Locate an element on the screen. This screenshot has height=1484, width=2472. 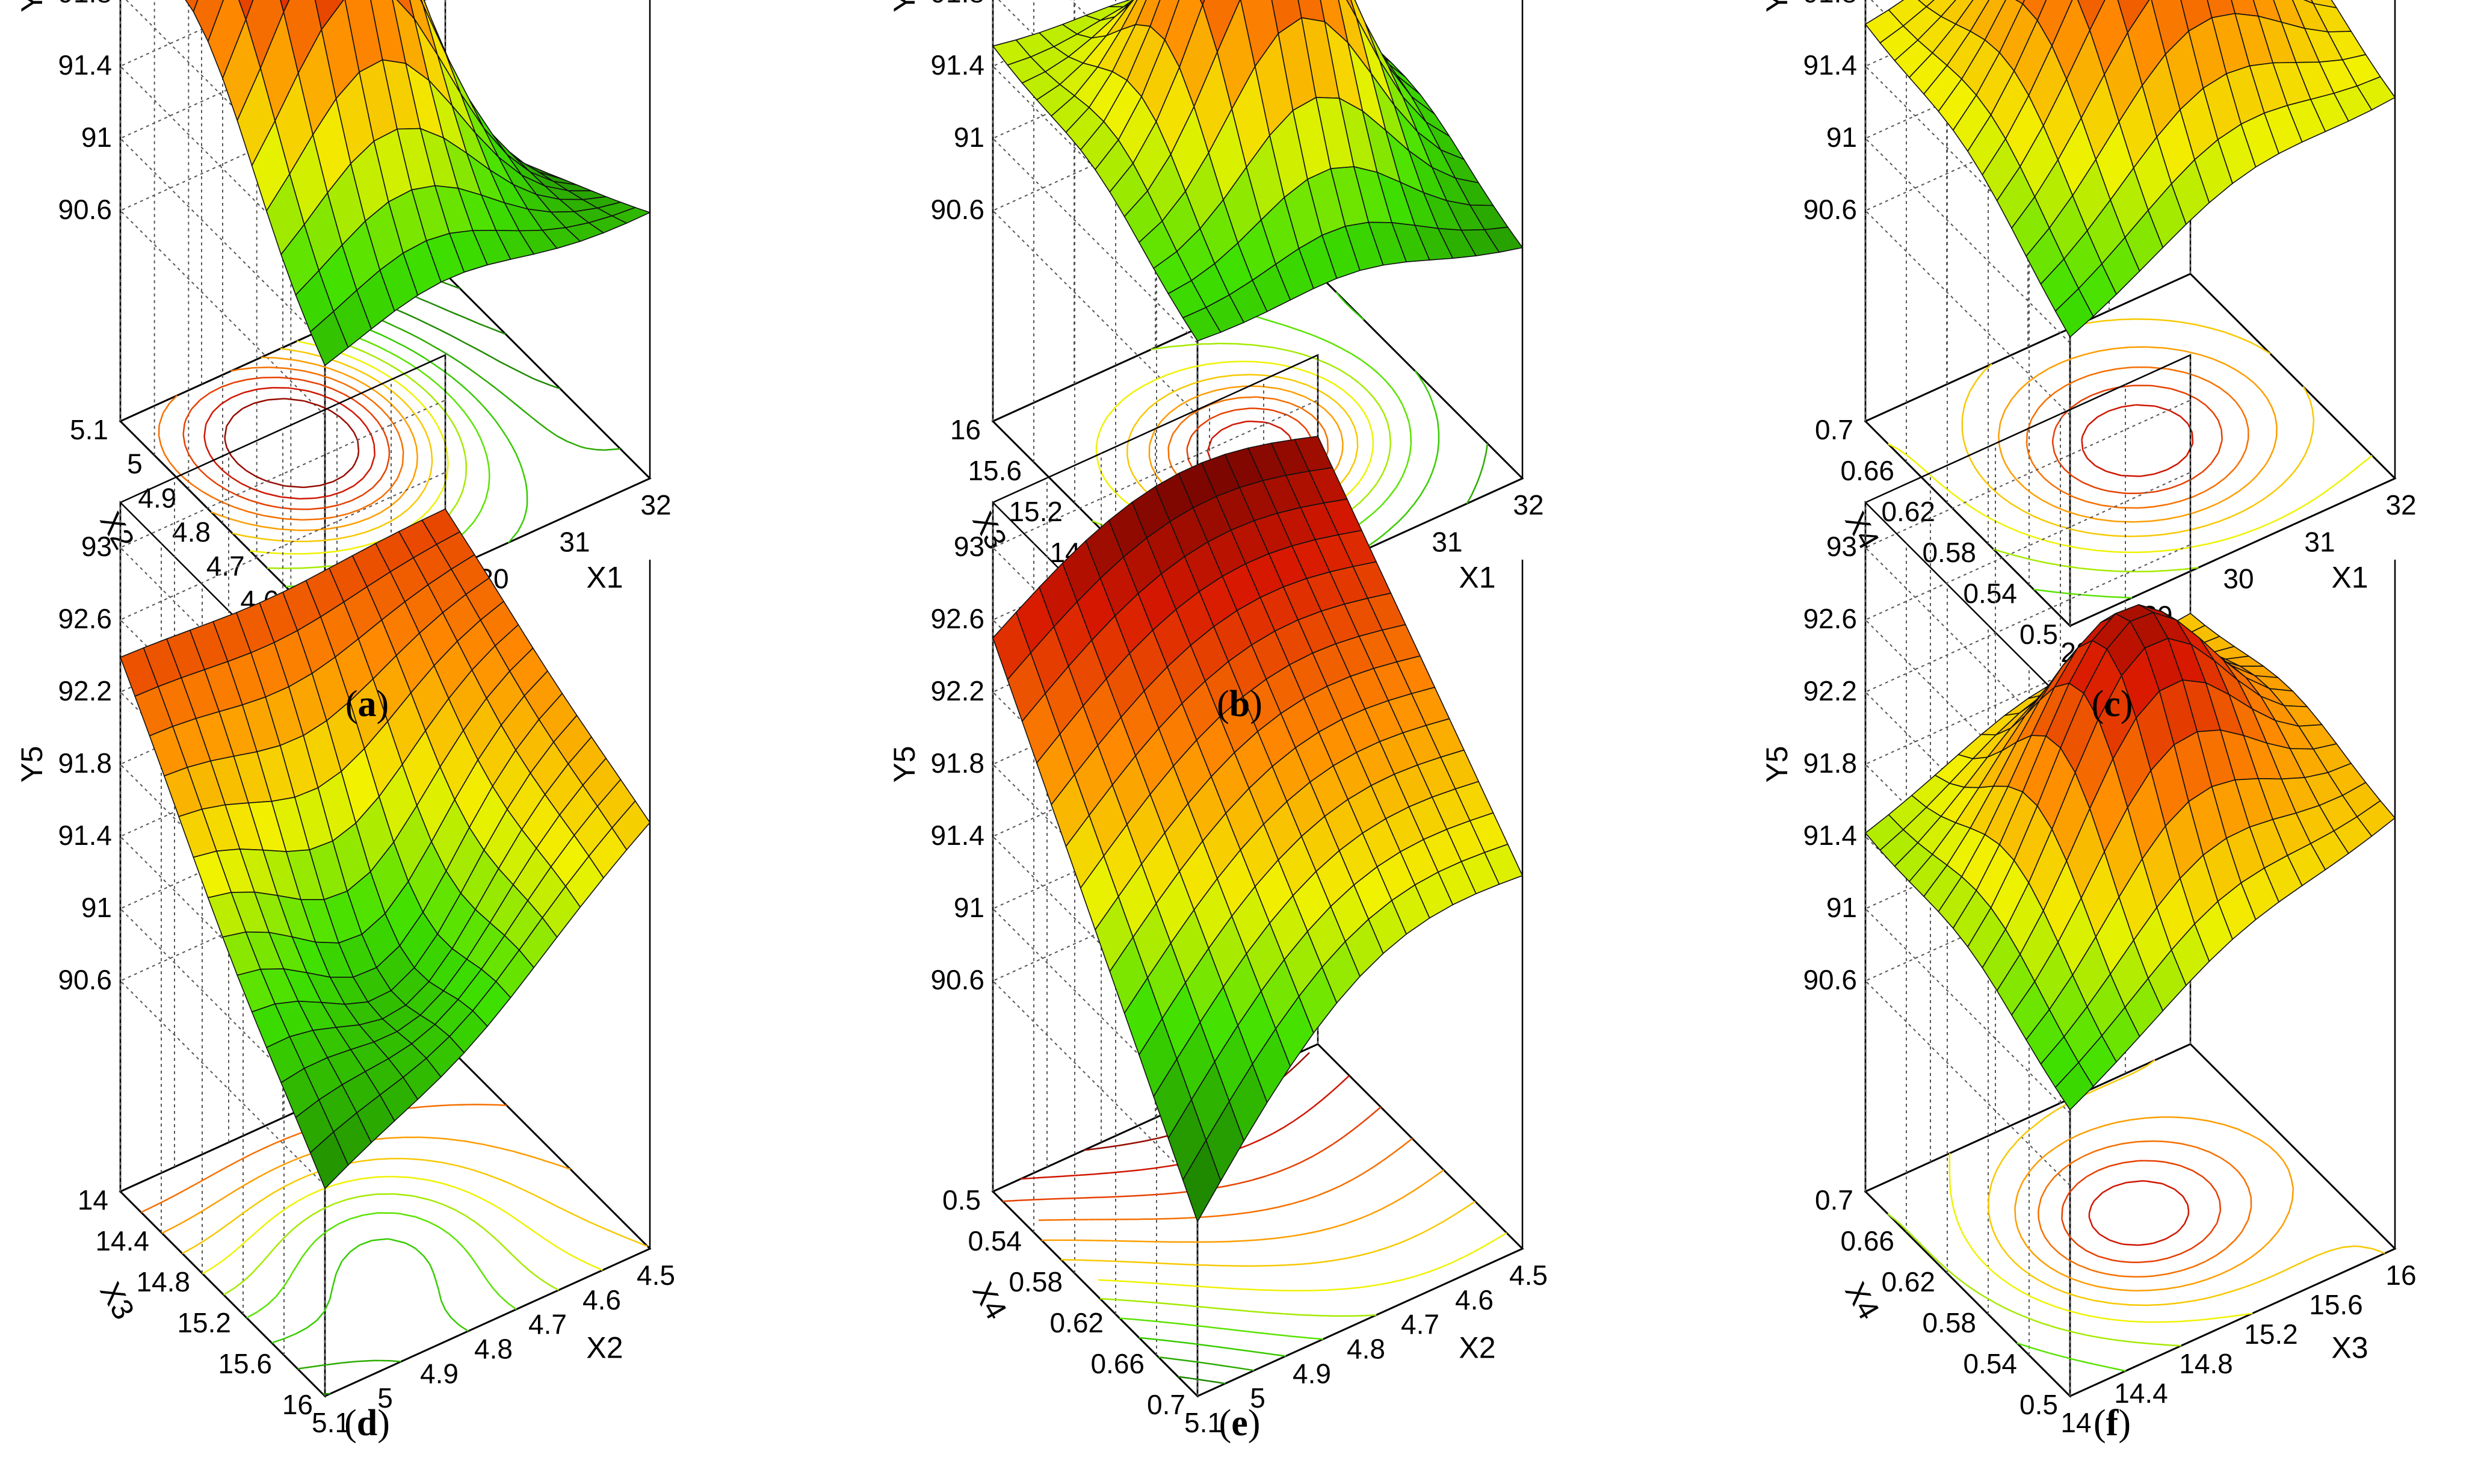
y-tick-label: 14.4 is located at coordinates (122, 1241).